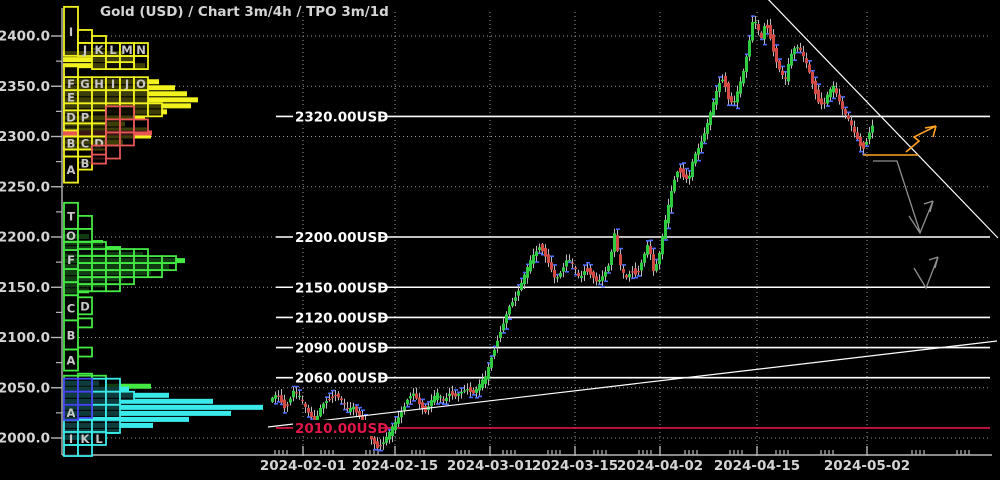 The height and width of the screenshot is (480, 1000). Describe the element at coordinates (632, 384) in the screenshot. I see `ascending-support` at that location.